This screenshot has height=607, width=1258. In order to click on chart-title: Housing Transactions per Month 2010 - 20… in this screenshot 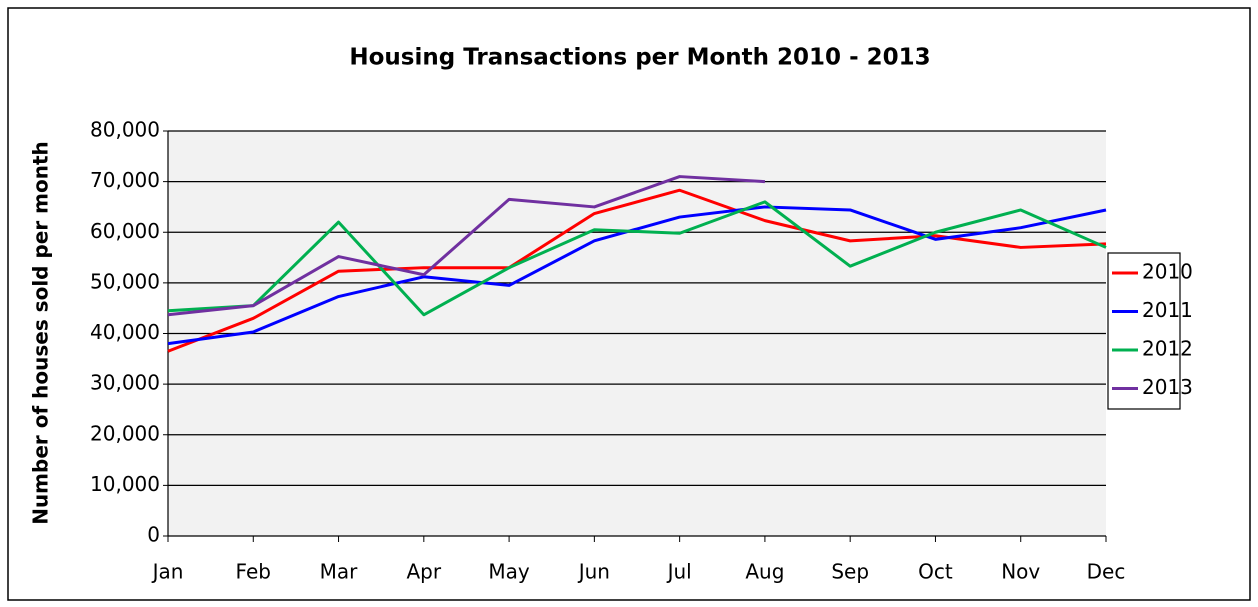, I will do `click(639, 58)`.